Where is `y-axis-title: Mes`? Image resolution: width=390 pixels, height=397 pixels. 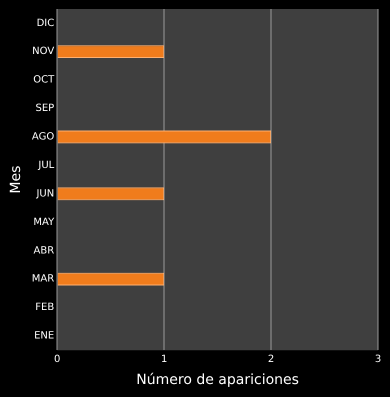
y-axis-title: Mes is located at coordinates (16, 180).